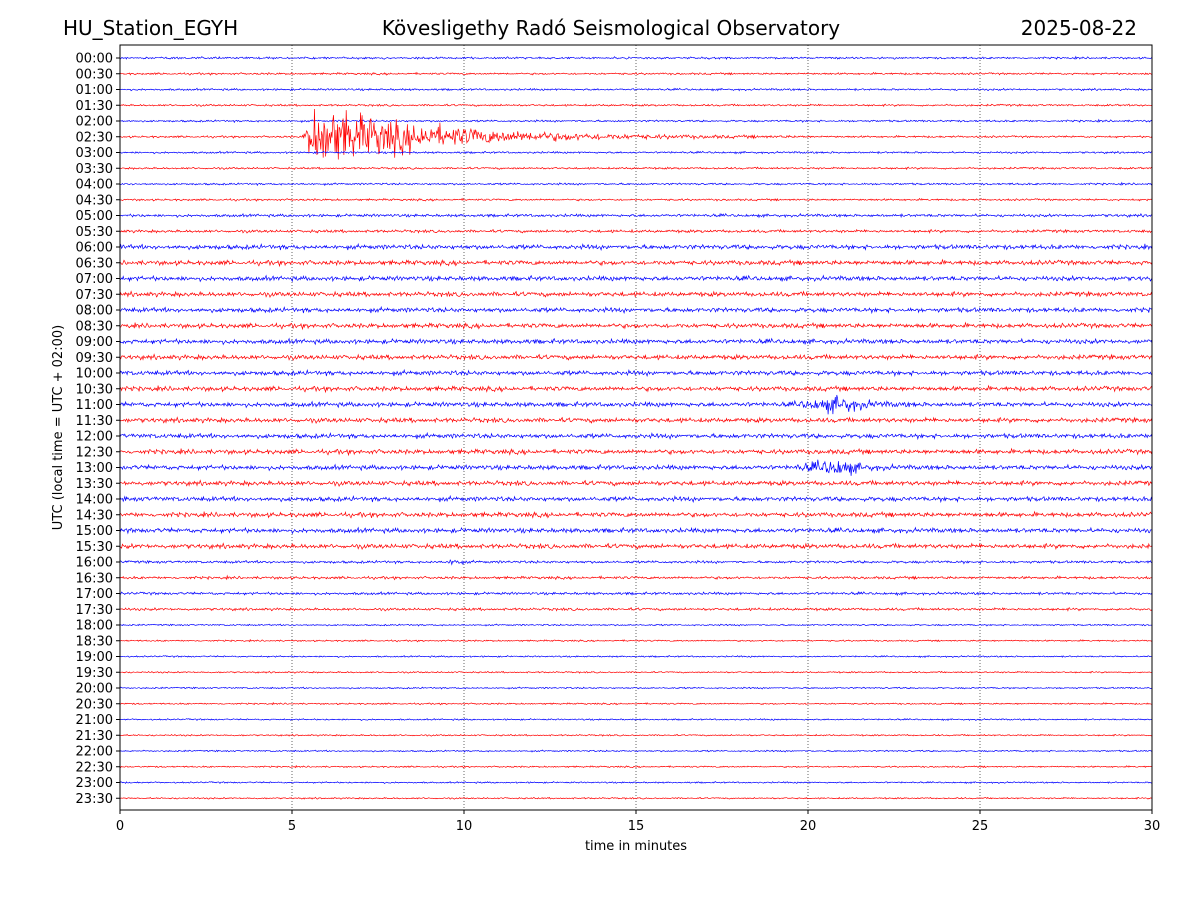 Image resolution: width=1200 pixels, height=900 pixels. What do you see at coordinates (94, 531) in the screenshot?
I see `y-tick-label: 15:00` at bounding box center [94, 531].